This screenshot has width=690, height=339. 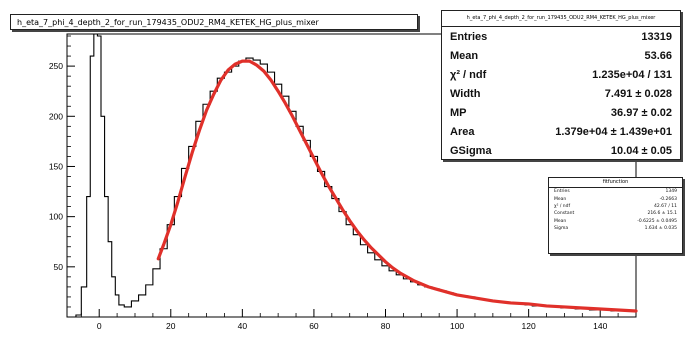 What do you see at coordinates (171, 326) in the screenshot?
I see `x-tick-label: 20` at bounding box center [171, 326].